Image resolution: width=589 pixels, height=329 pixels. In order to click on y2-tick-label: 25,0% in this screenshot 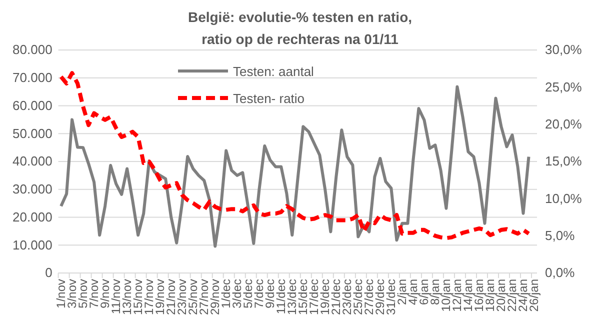, I will do `click(563, 86)`.